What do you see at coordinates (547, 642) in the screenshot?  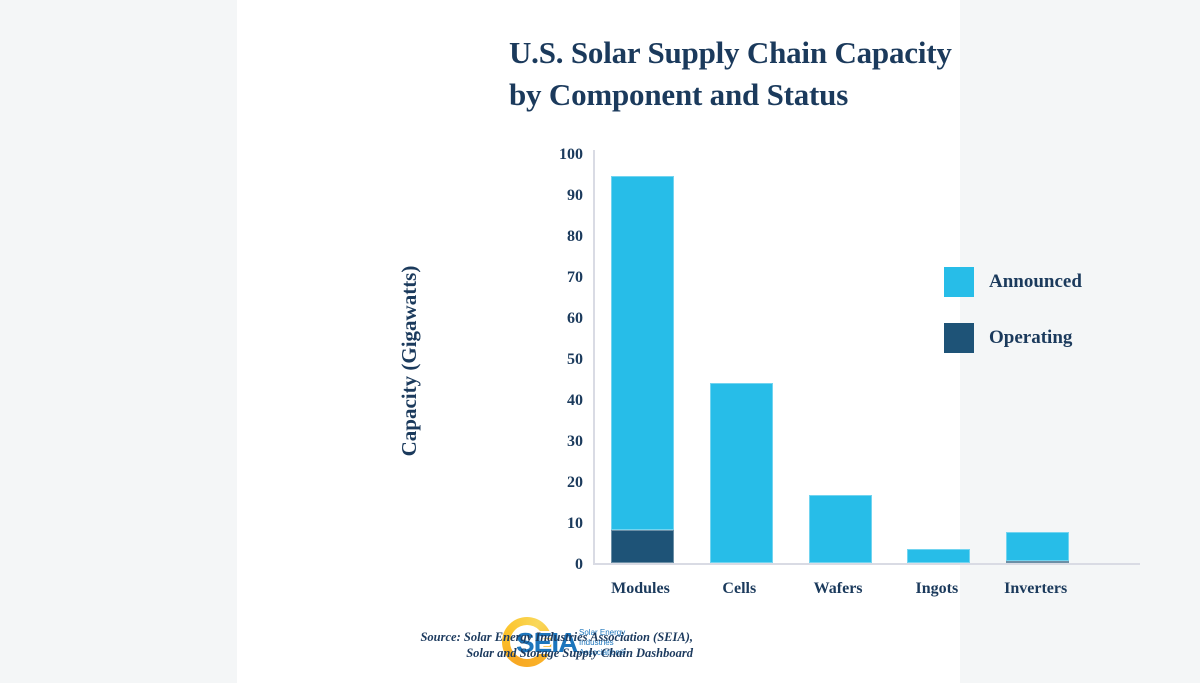 I see `seia-logo-acronym: SEIA` at bounding box center [547, 642].